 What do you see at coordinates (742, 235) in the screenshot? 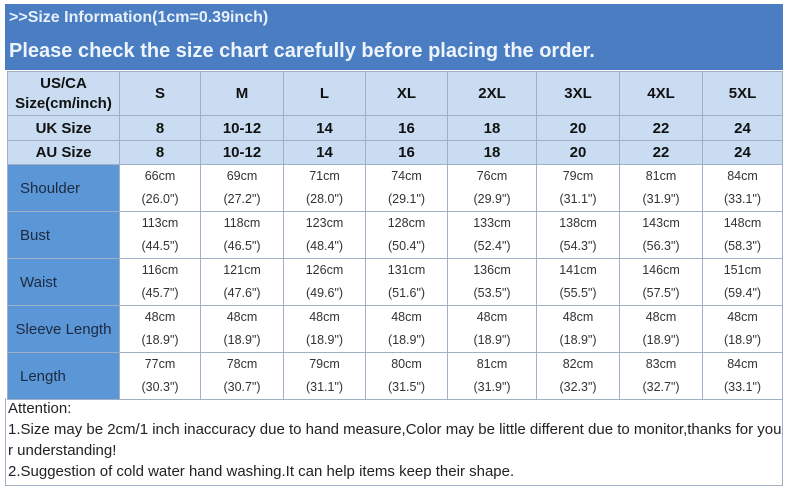
I see `measurement-cell: 148cm (58.3")` at bounding box center [742, 235].